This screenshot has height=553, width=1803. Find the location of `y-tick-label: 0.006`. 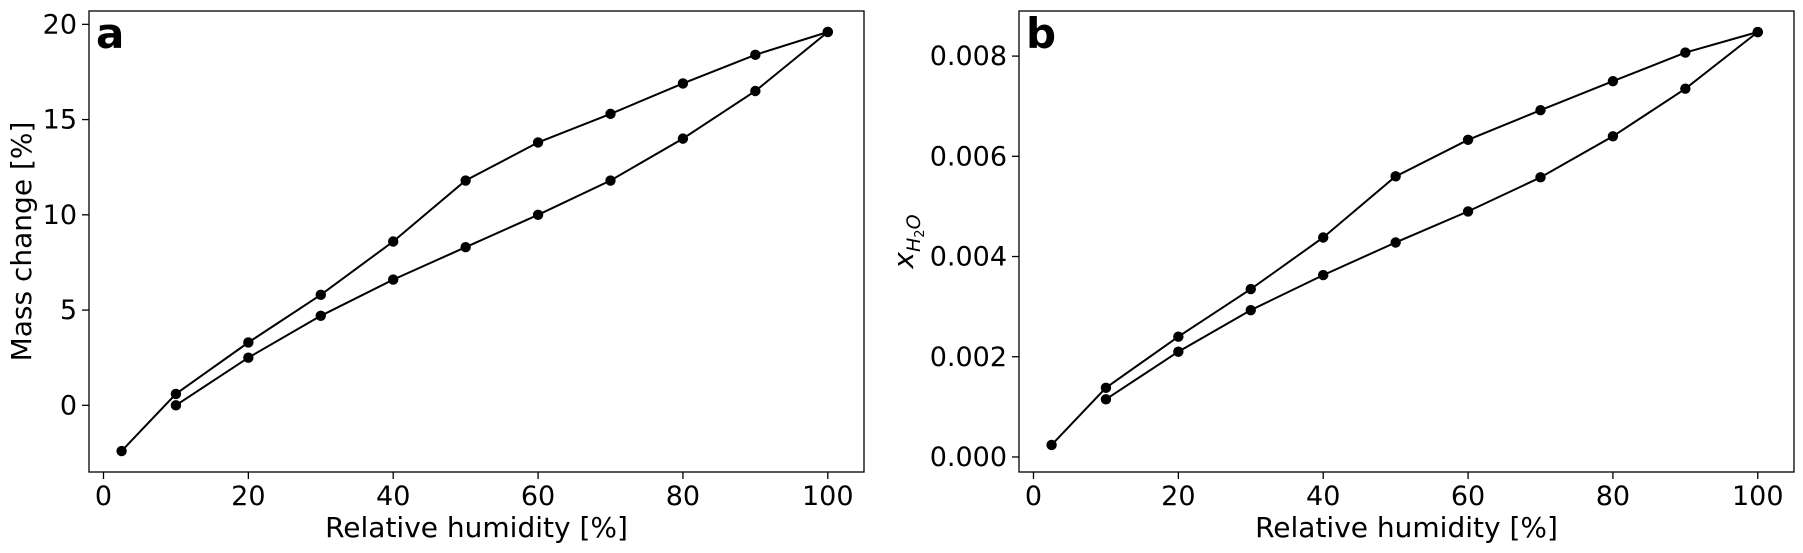

y-tick-label: 0.006 is located at coordinates (968, 156).